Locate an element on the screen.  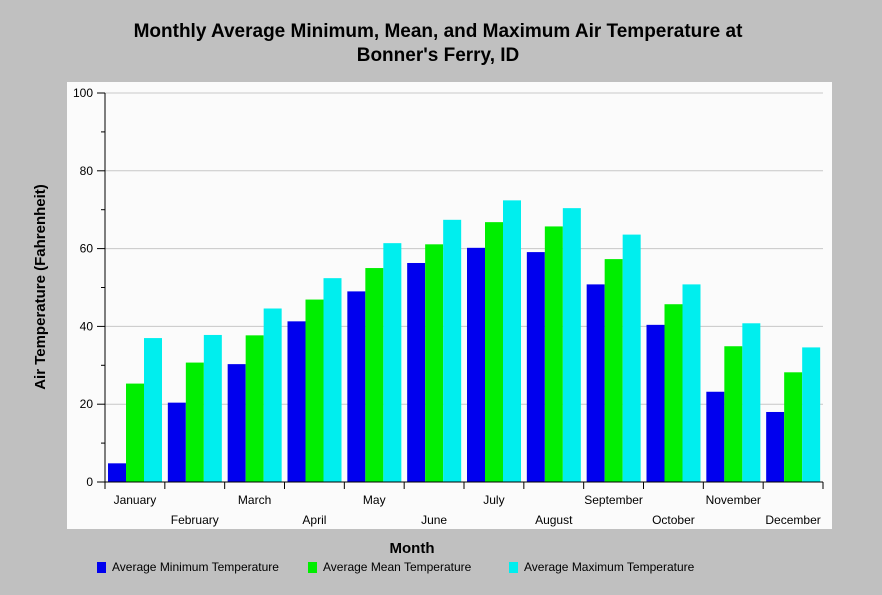
legend-label: Average Mean Temperature is located at coordinates (397, 567).